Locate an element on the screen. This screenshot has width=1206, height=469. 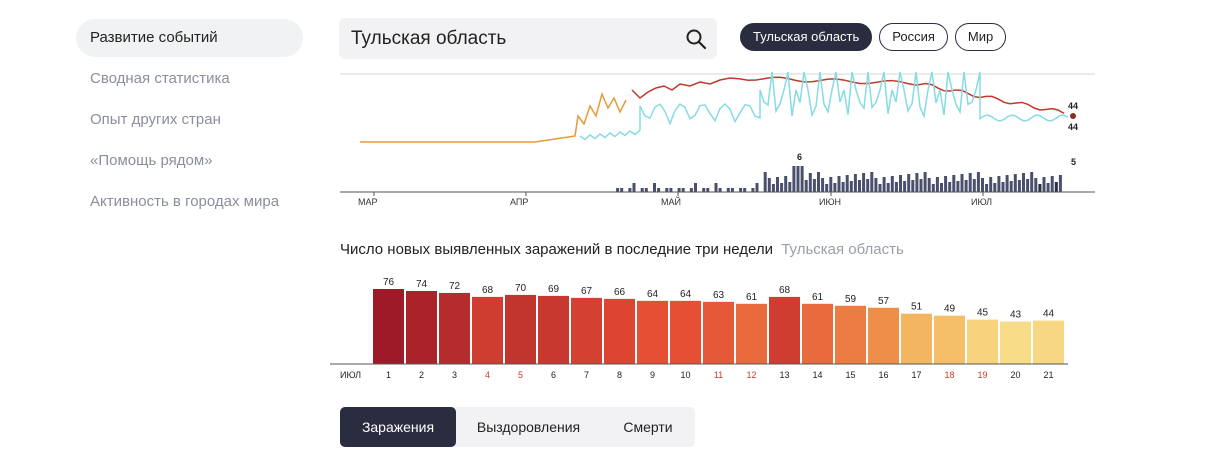
tab-recoveries: Выздоровления is located at coordinates (528, 427).